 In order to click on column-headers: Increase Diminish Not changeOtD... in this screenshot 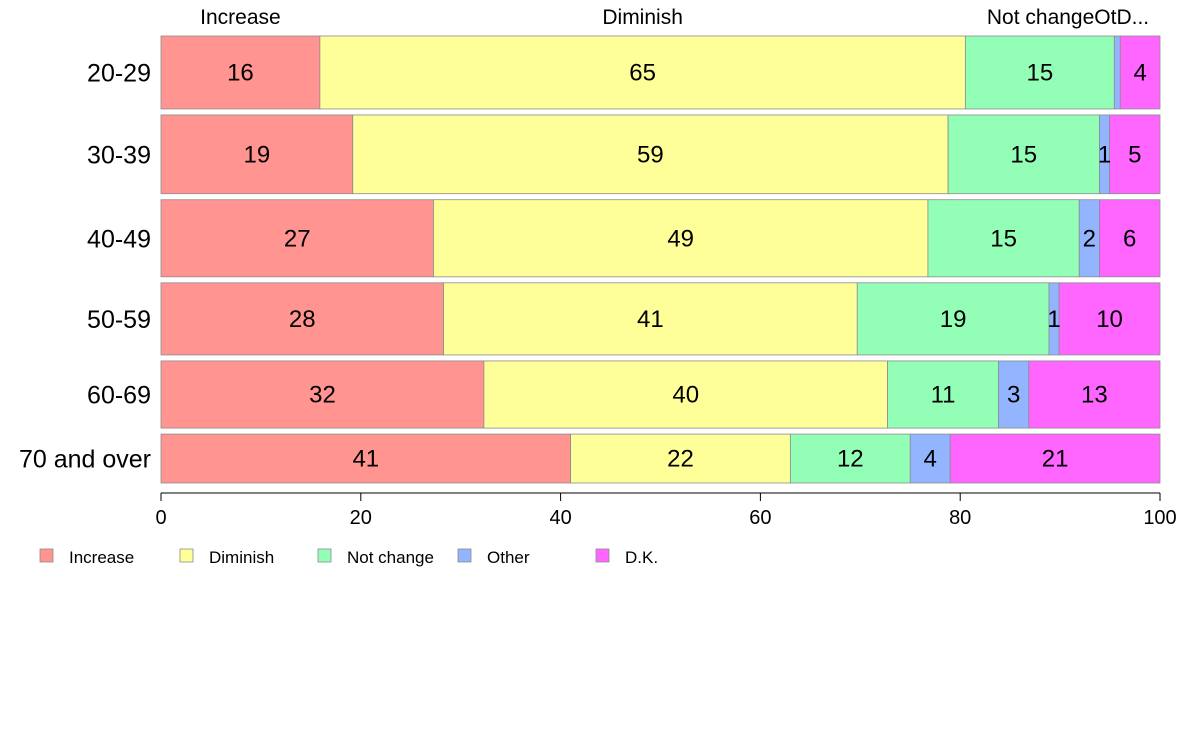, I will do `click(674, 17)`.